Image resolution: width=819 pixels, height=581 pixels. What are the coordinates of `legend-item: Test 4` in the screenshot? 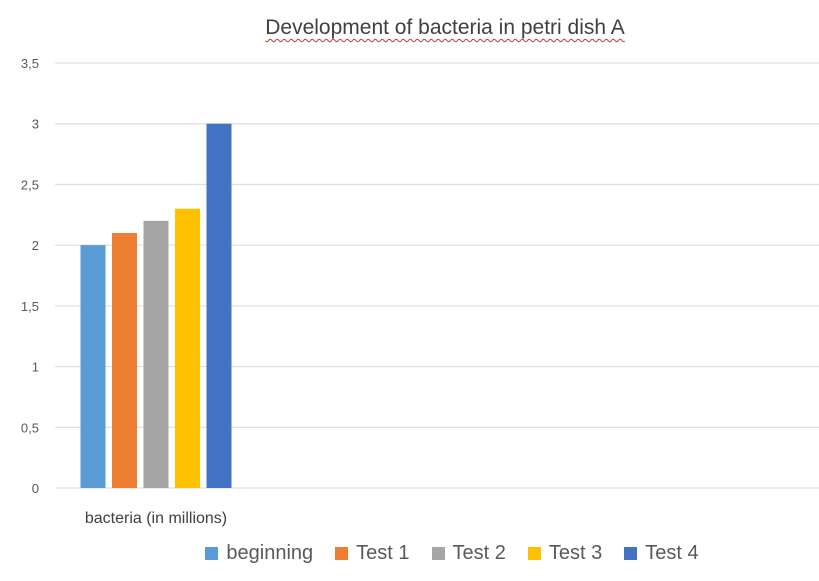 It's located at (661, 553).